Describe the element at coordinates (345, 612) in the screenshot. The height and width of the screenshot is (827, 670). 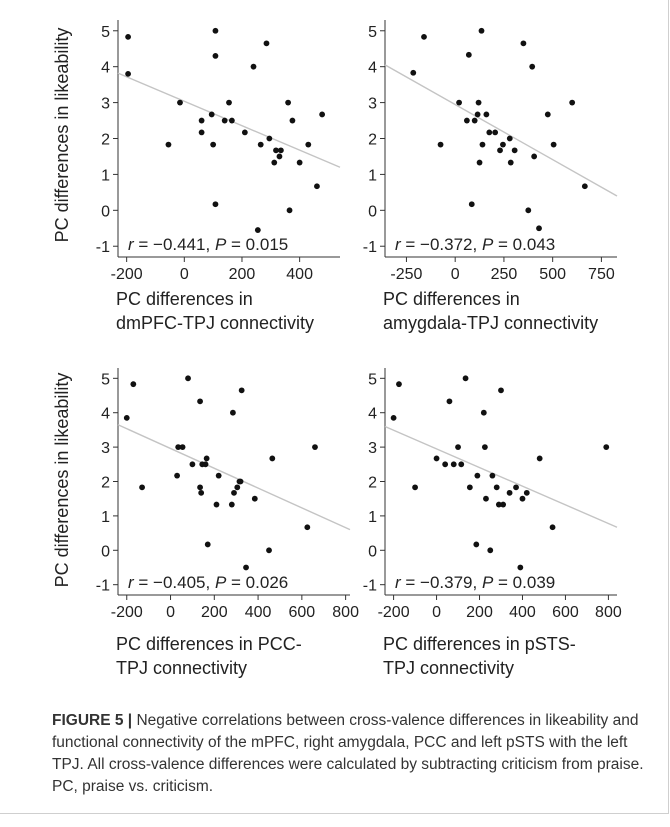
I see `x-tick-label: 800` at that location.